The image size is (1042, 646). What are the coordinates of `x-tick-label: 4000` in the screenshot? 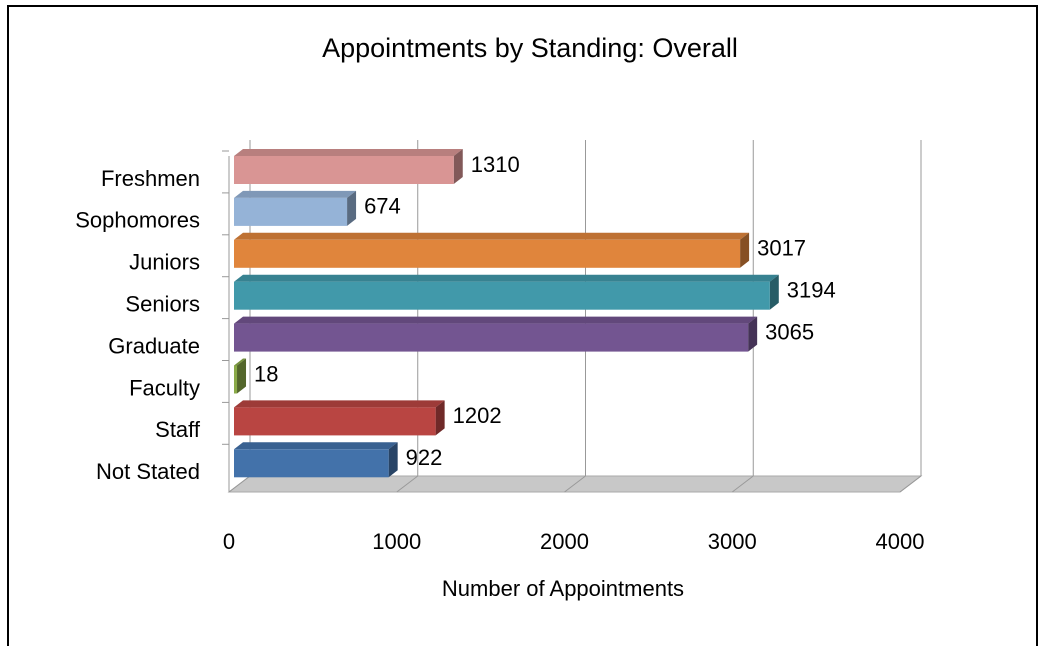 It's located at (900, 541).